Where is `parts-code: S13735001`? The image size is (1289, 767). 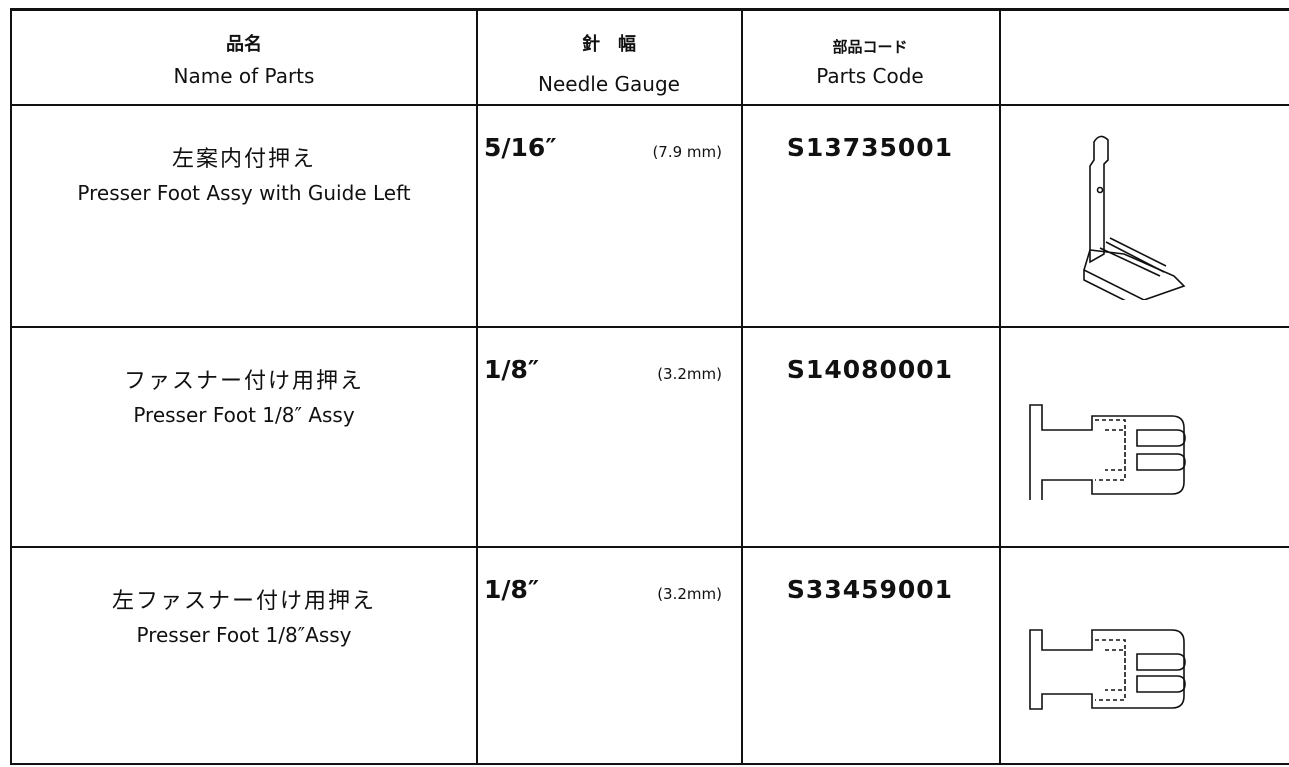 parts-code: S13735001 is located at coordinates (870, 147).